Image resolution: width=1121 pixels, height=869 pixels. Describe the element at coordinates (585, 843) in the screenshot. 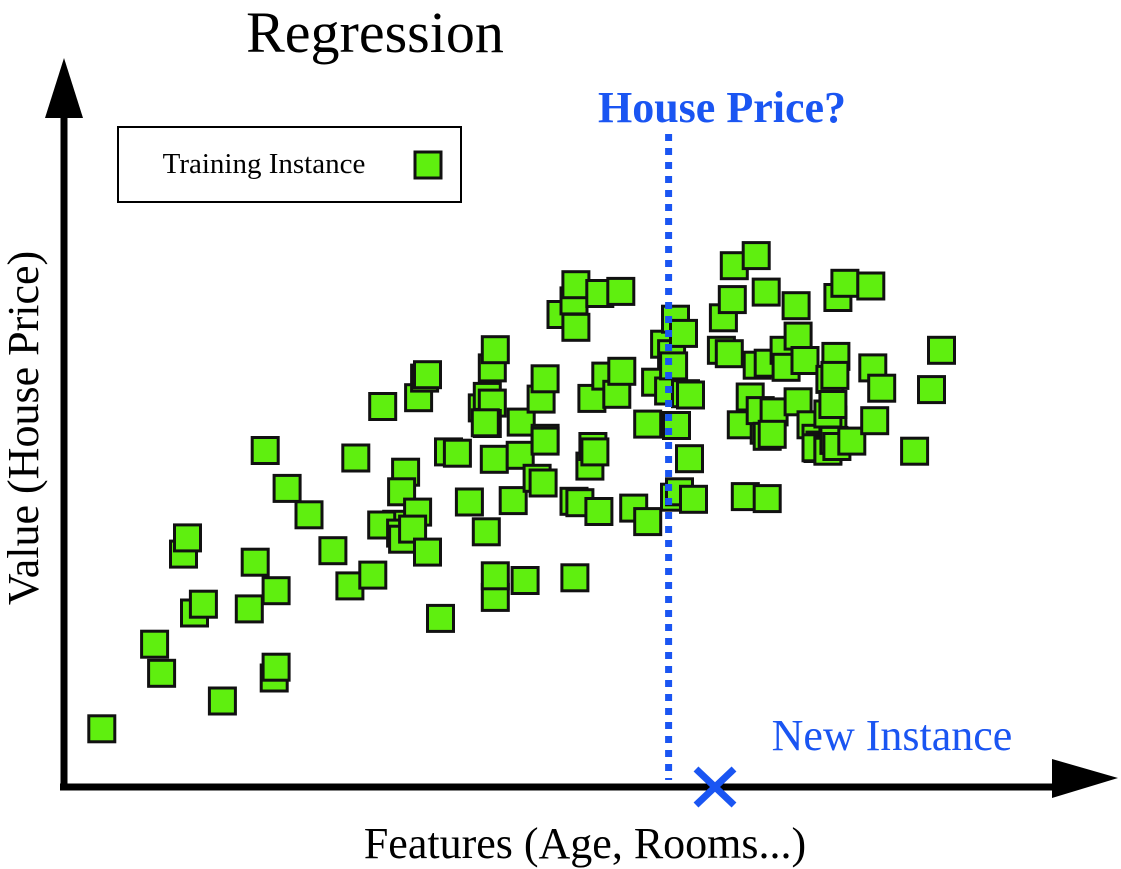

I see `x-axis-label: Features (Age, Rooms...)` at that location.